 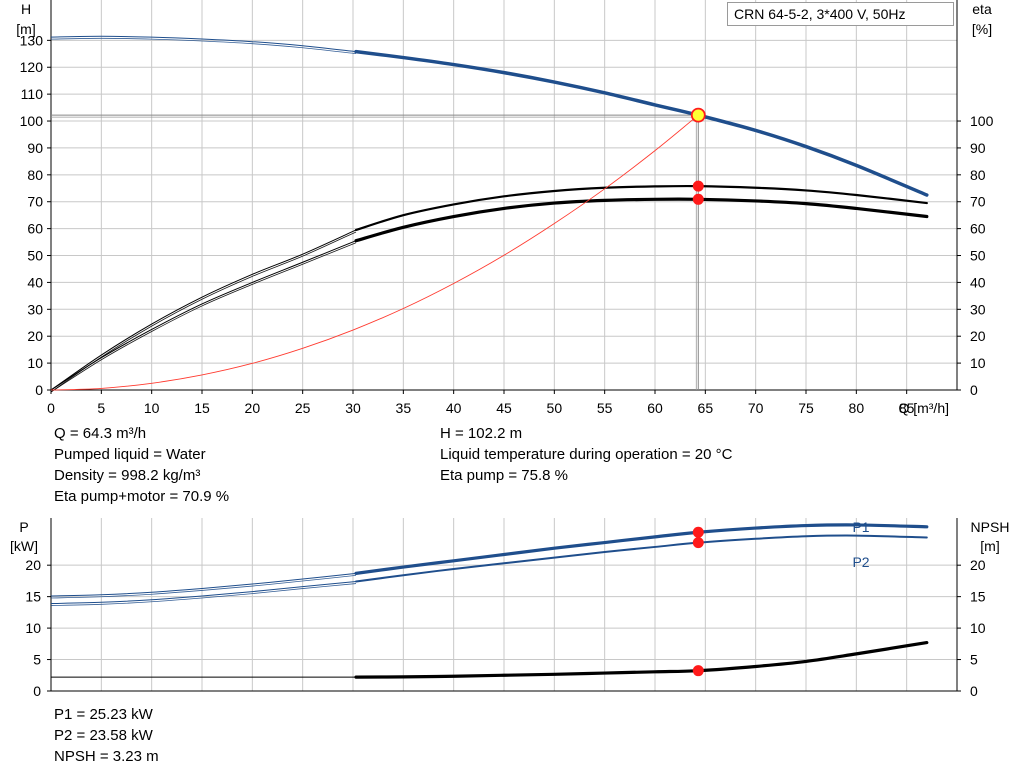 What do you see at coordinates (978, 148) in the screenshot?
I see `y-right-tick-label: 90` at bounding box center [978, 148].